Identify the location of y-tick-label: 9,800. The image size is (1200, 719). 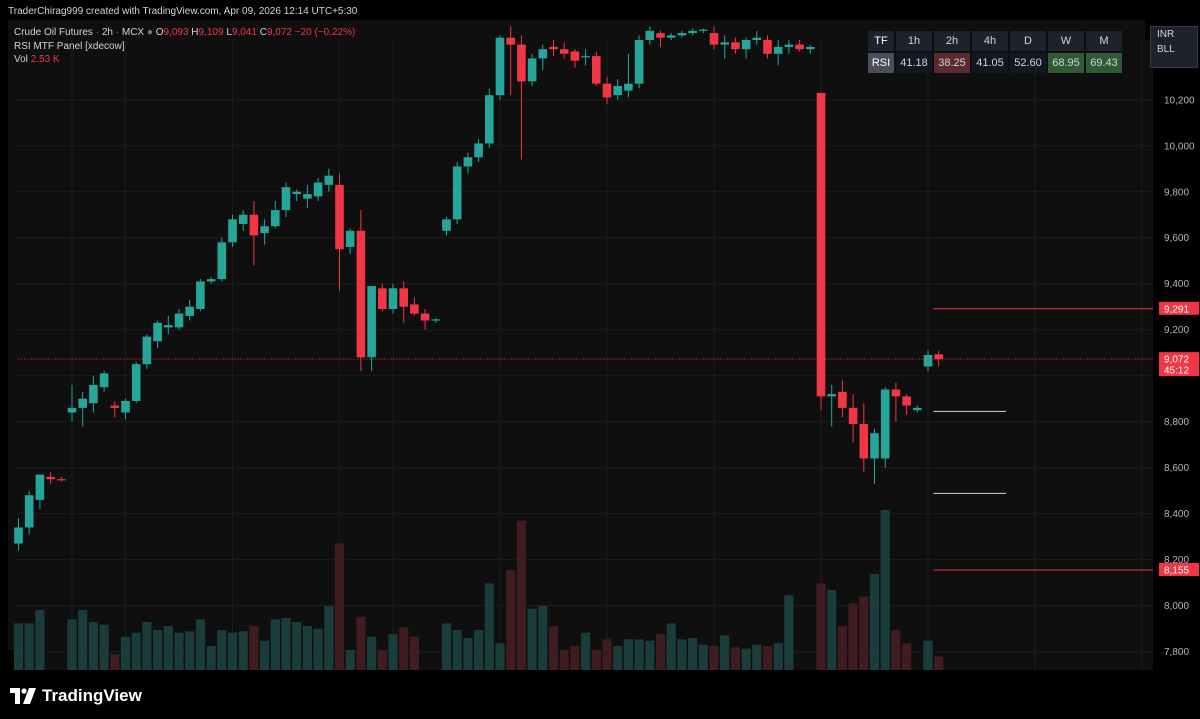
(1176, 192).